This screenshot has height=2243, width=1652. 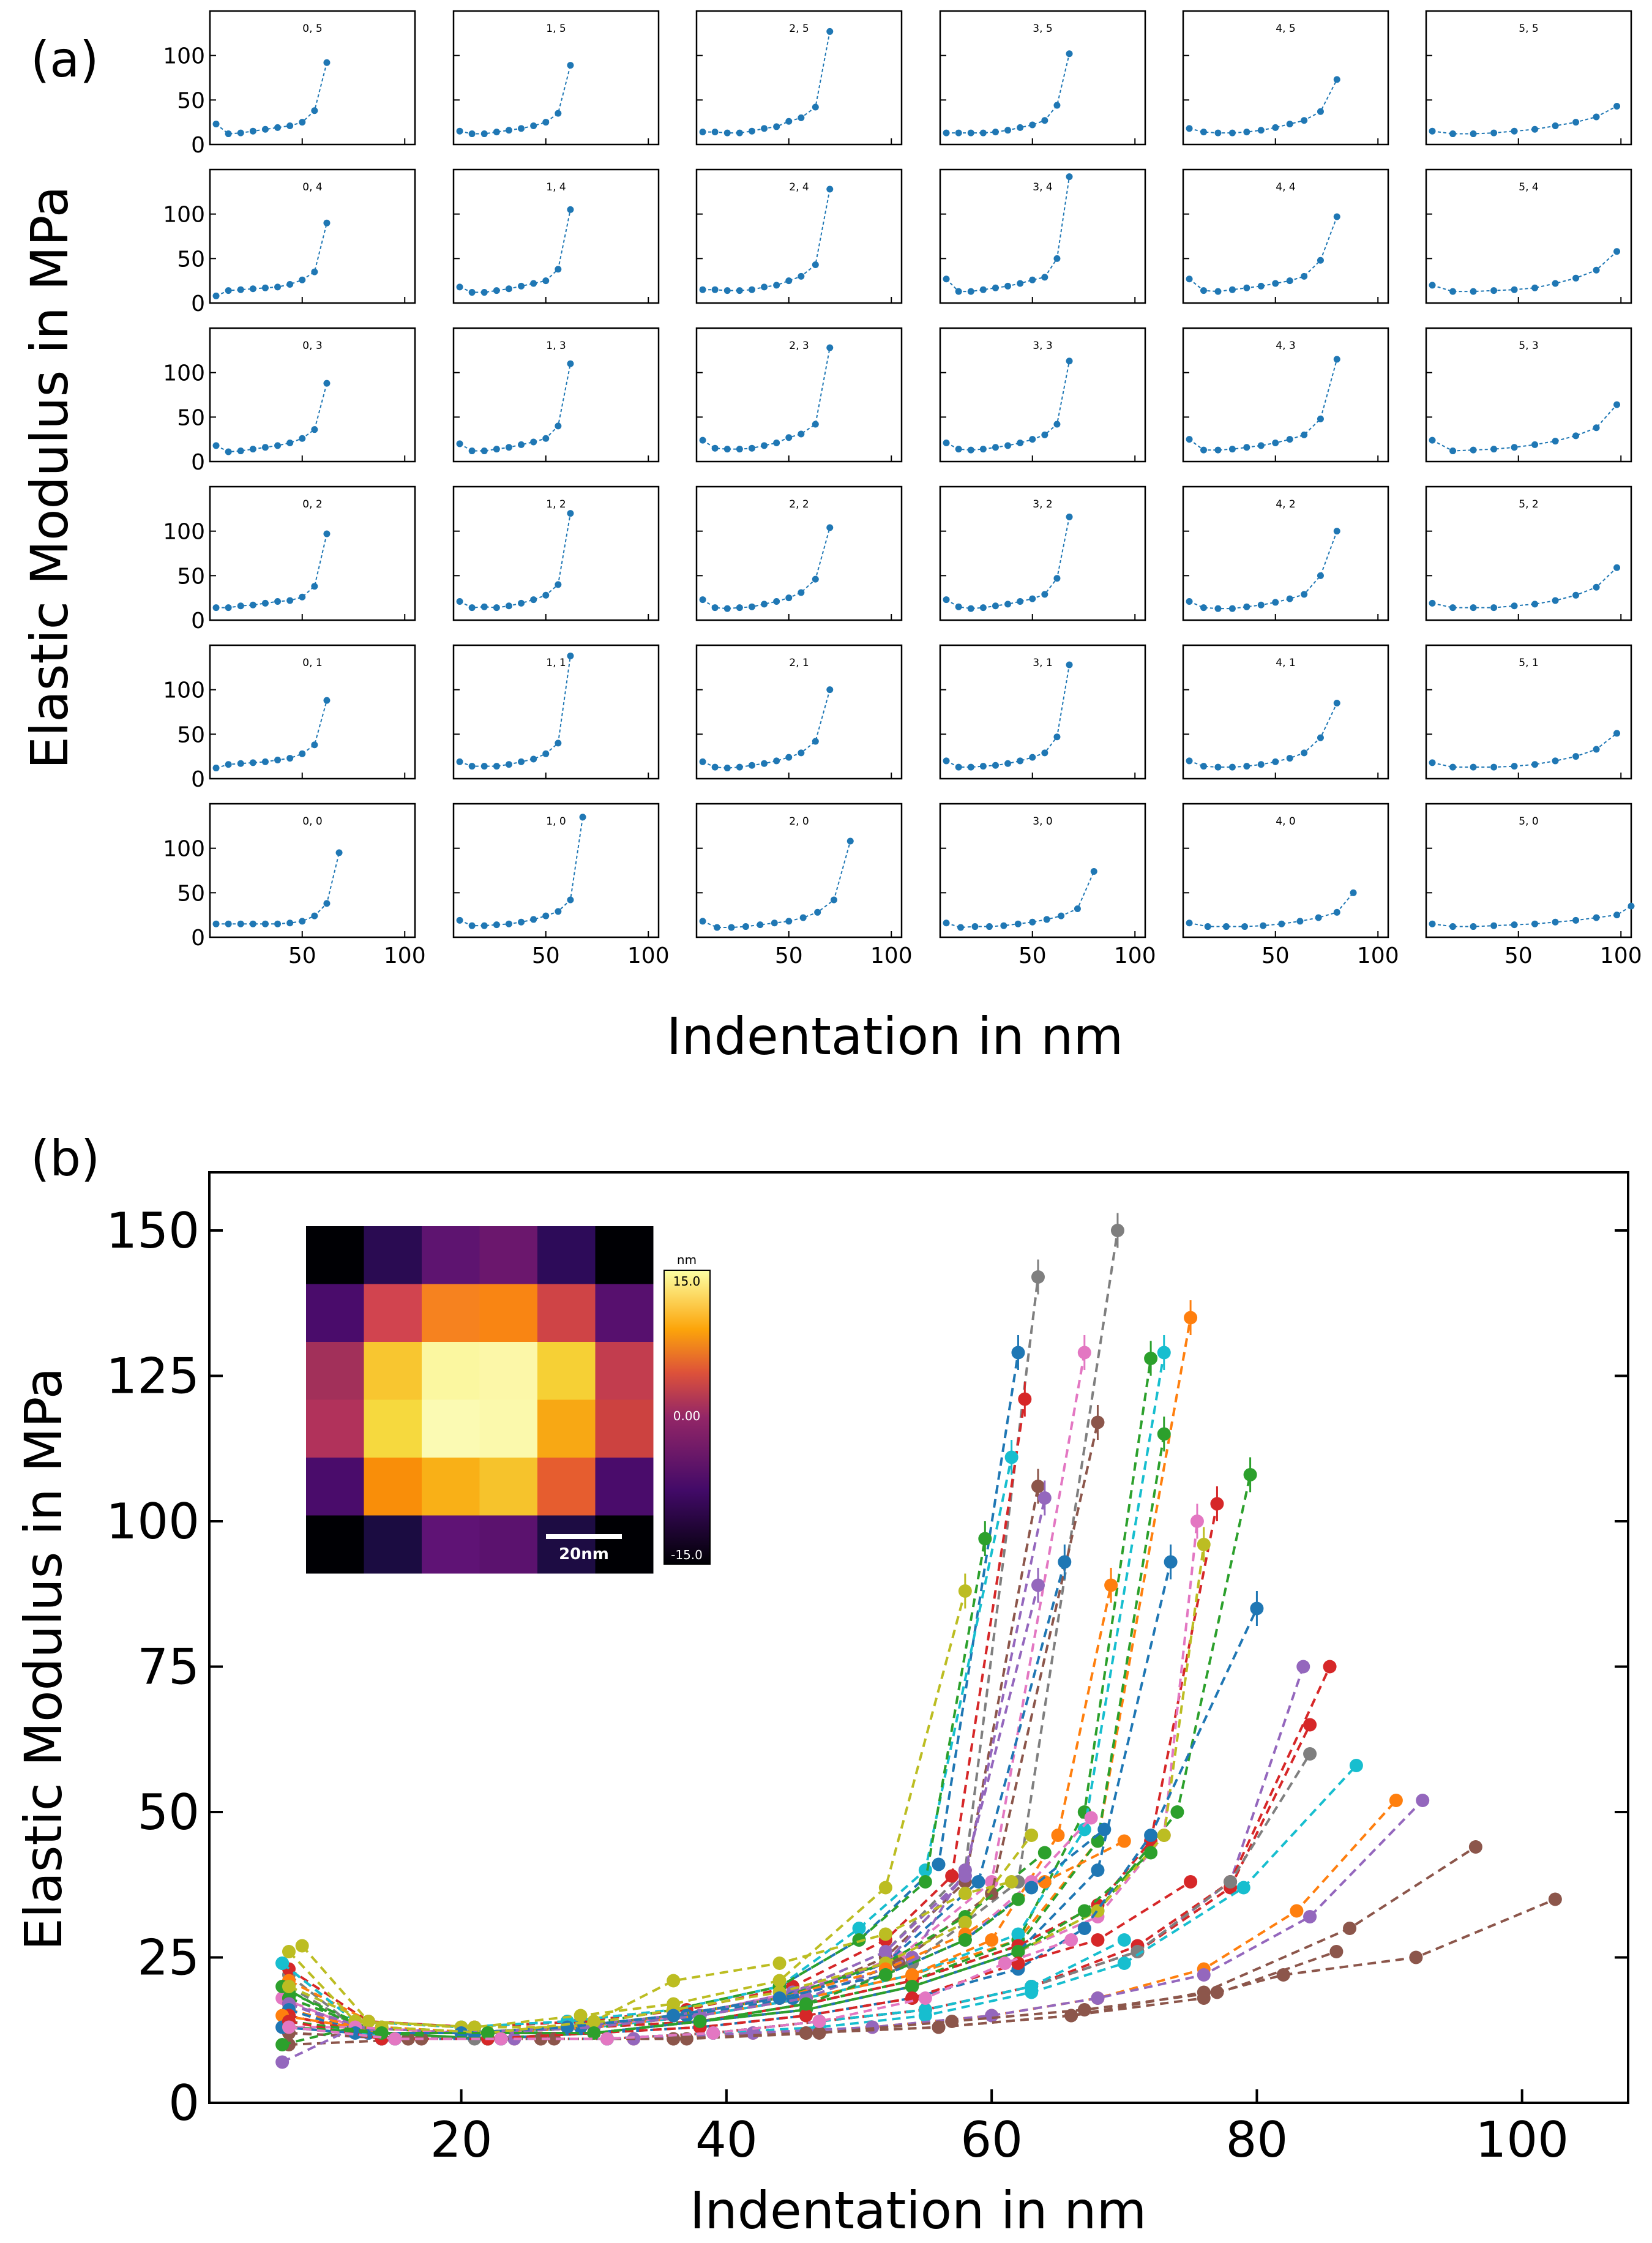 What do you see at coordinates (556, 78) in the screenshot?
I see `subplot-1-5: 1, 5` at bounding box center [556, 78].